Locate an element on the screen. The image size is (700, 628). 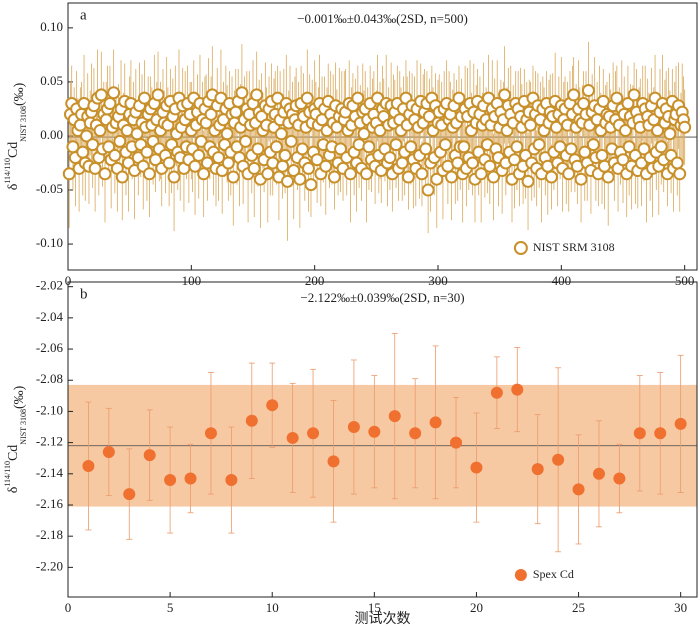
x-tick-label: 10 is located at coordinates (272, 607).